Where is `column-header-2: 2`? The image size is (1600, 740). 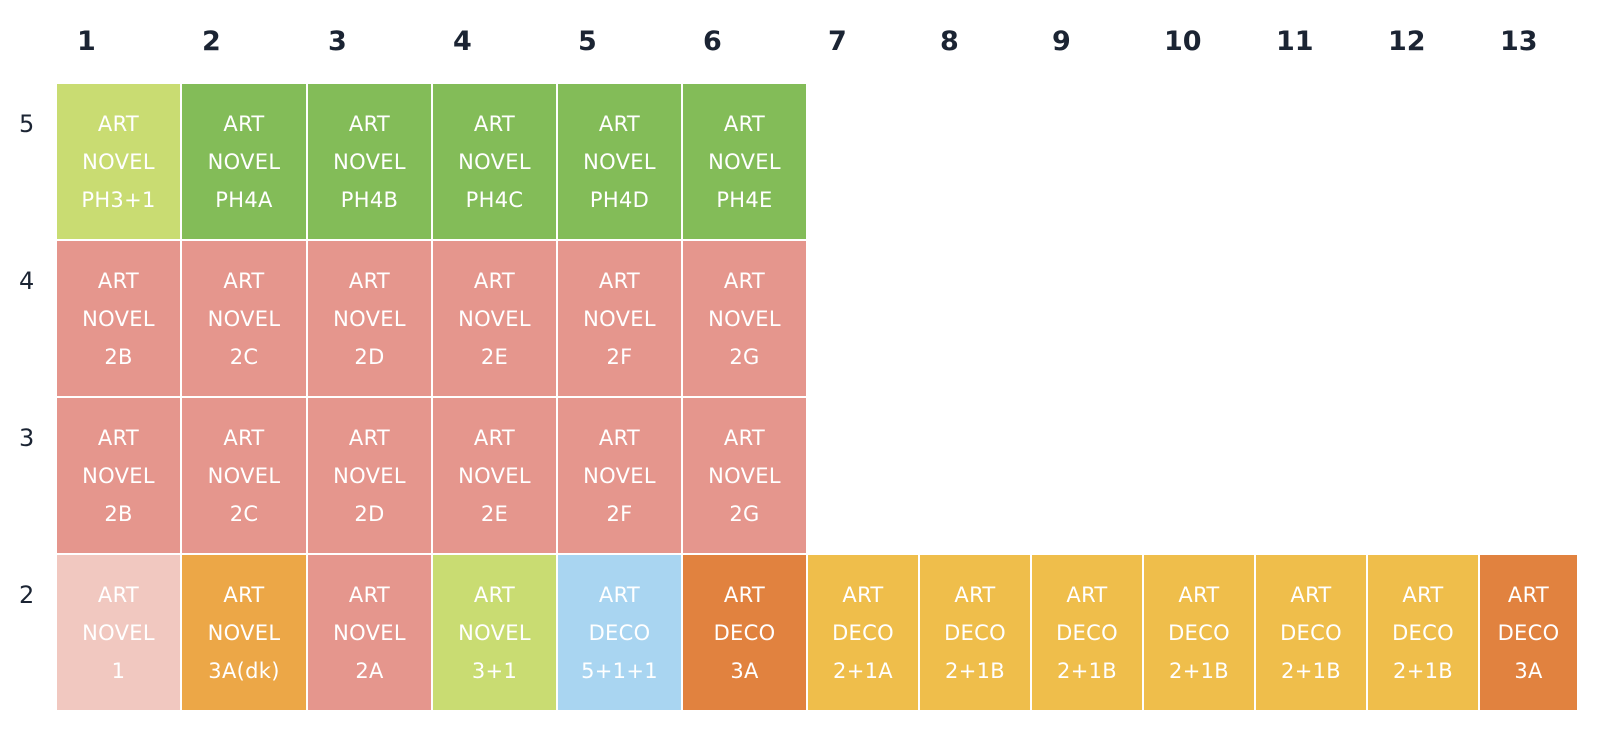
column-header-2: 2 is located at coordinates (211, 41).